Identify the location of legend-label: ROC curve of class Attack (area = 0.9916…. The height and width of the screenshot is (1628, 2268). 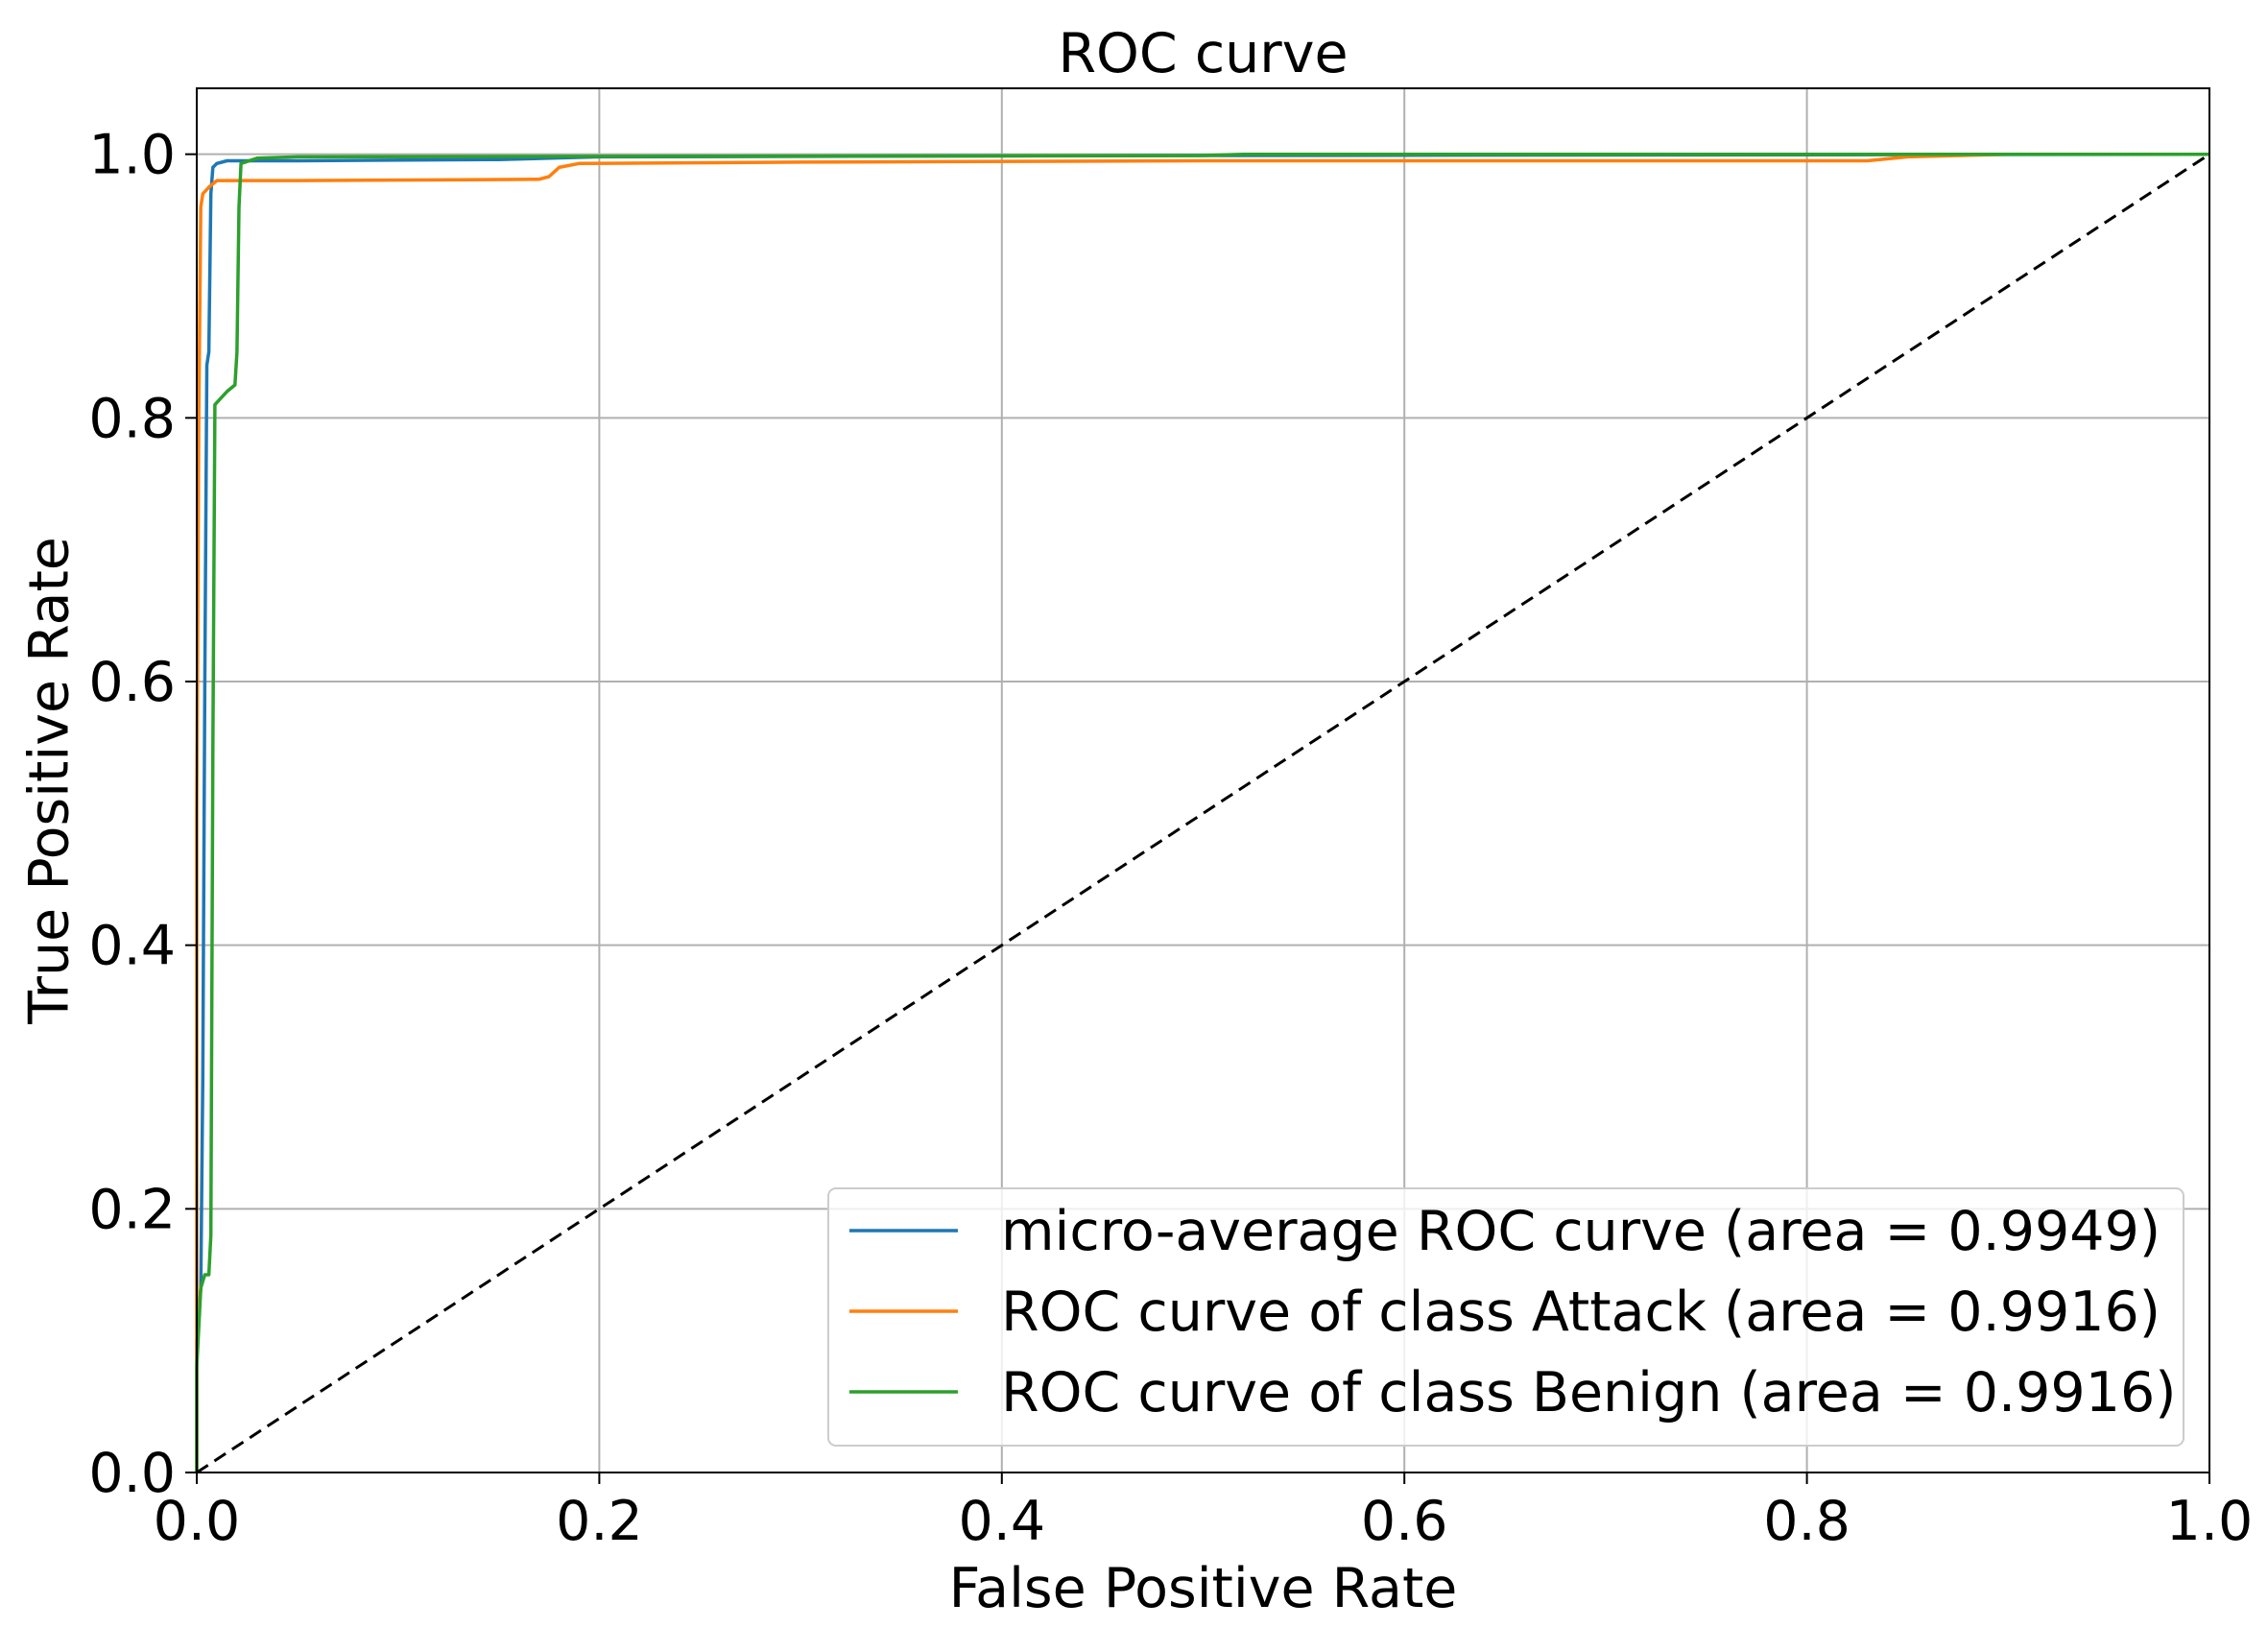
(1581, 1312).